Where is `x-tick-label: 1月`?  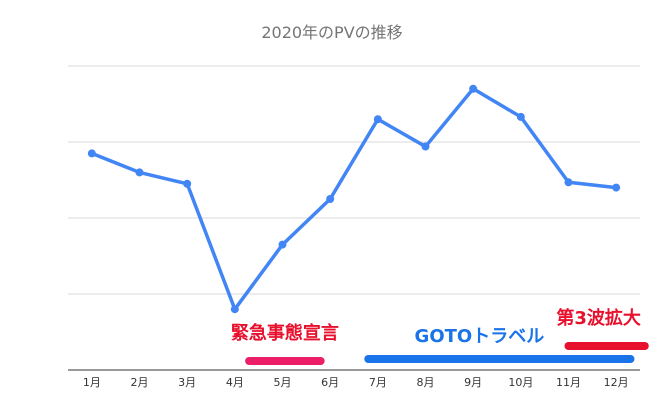
x-tick-label: 1月 is located at coordinates (92, 382).